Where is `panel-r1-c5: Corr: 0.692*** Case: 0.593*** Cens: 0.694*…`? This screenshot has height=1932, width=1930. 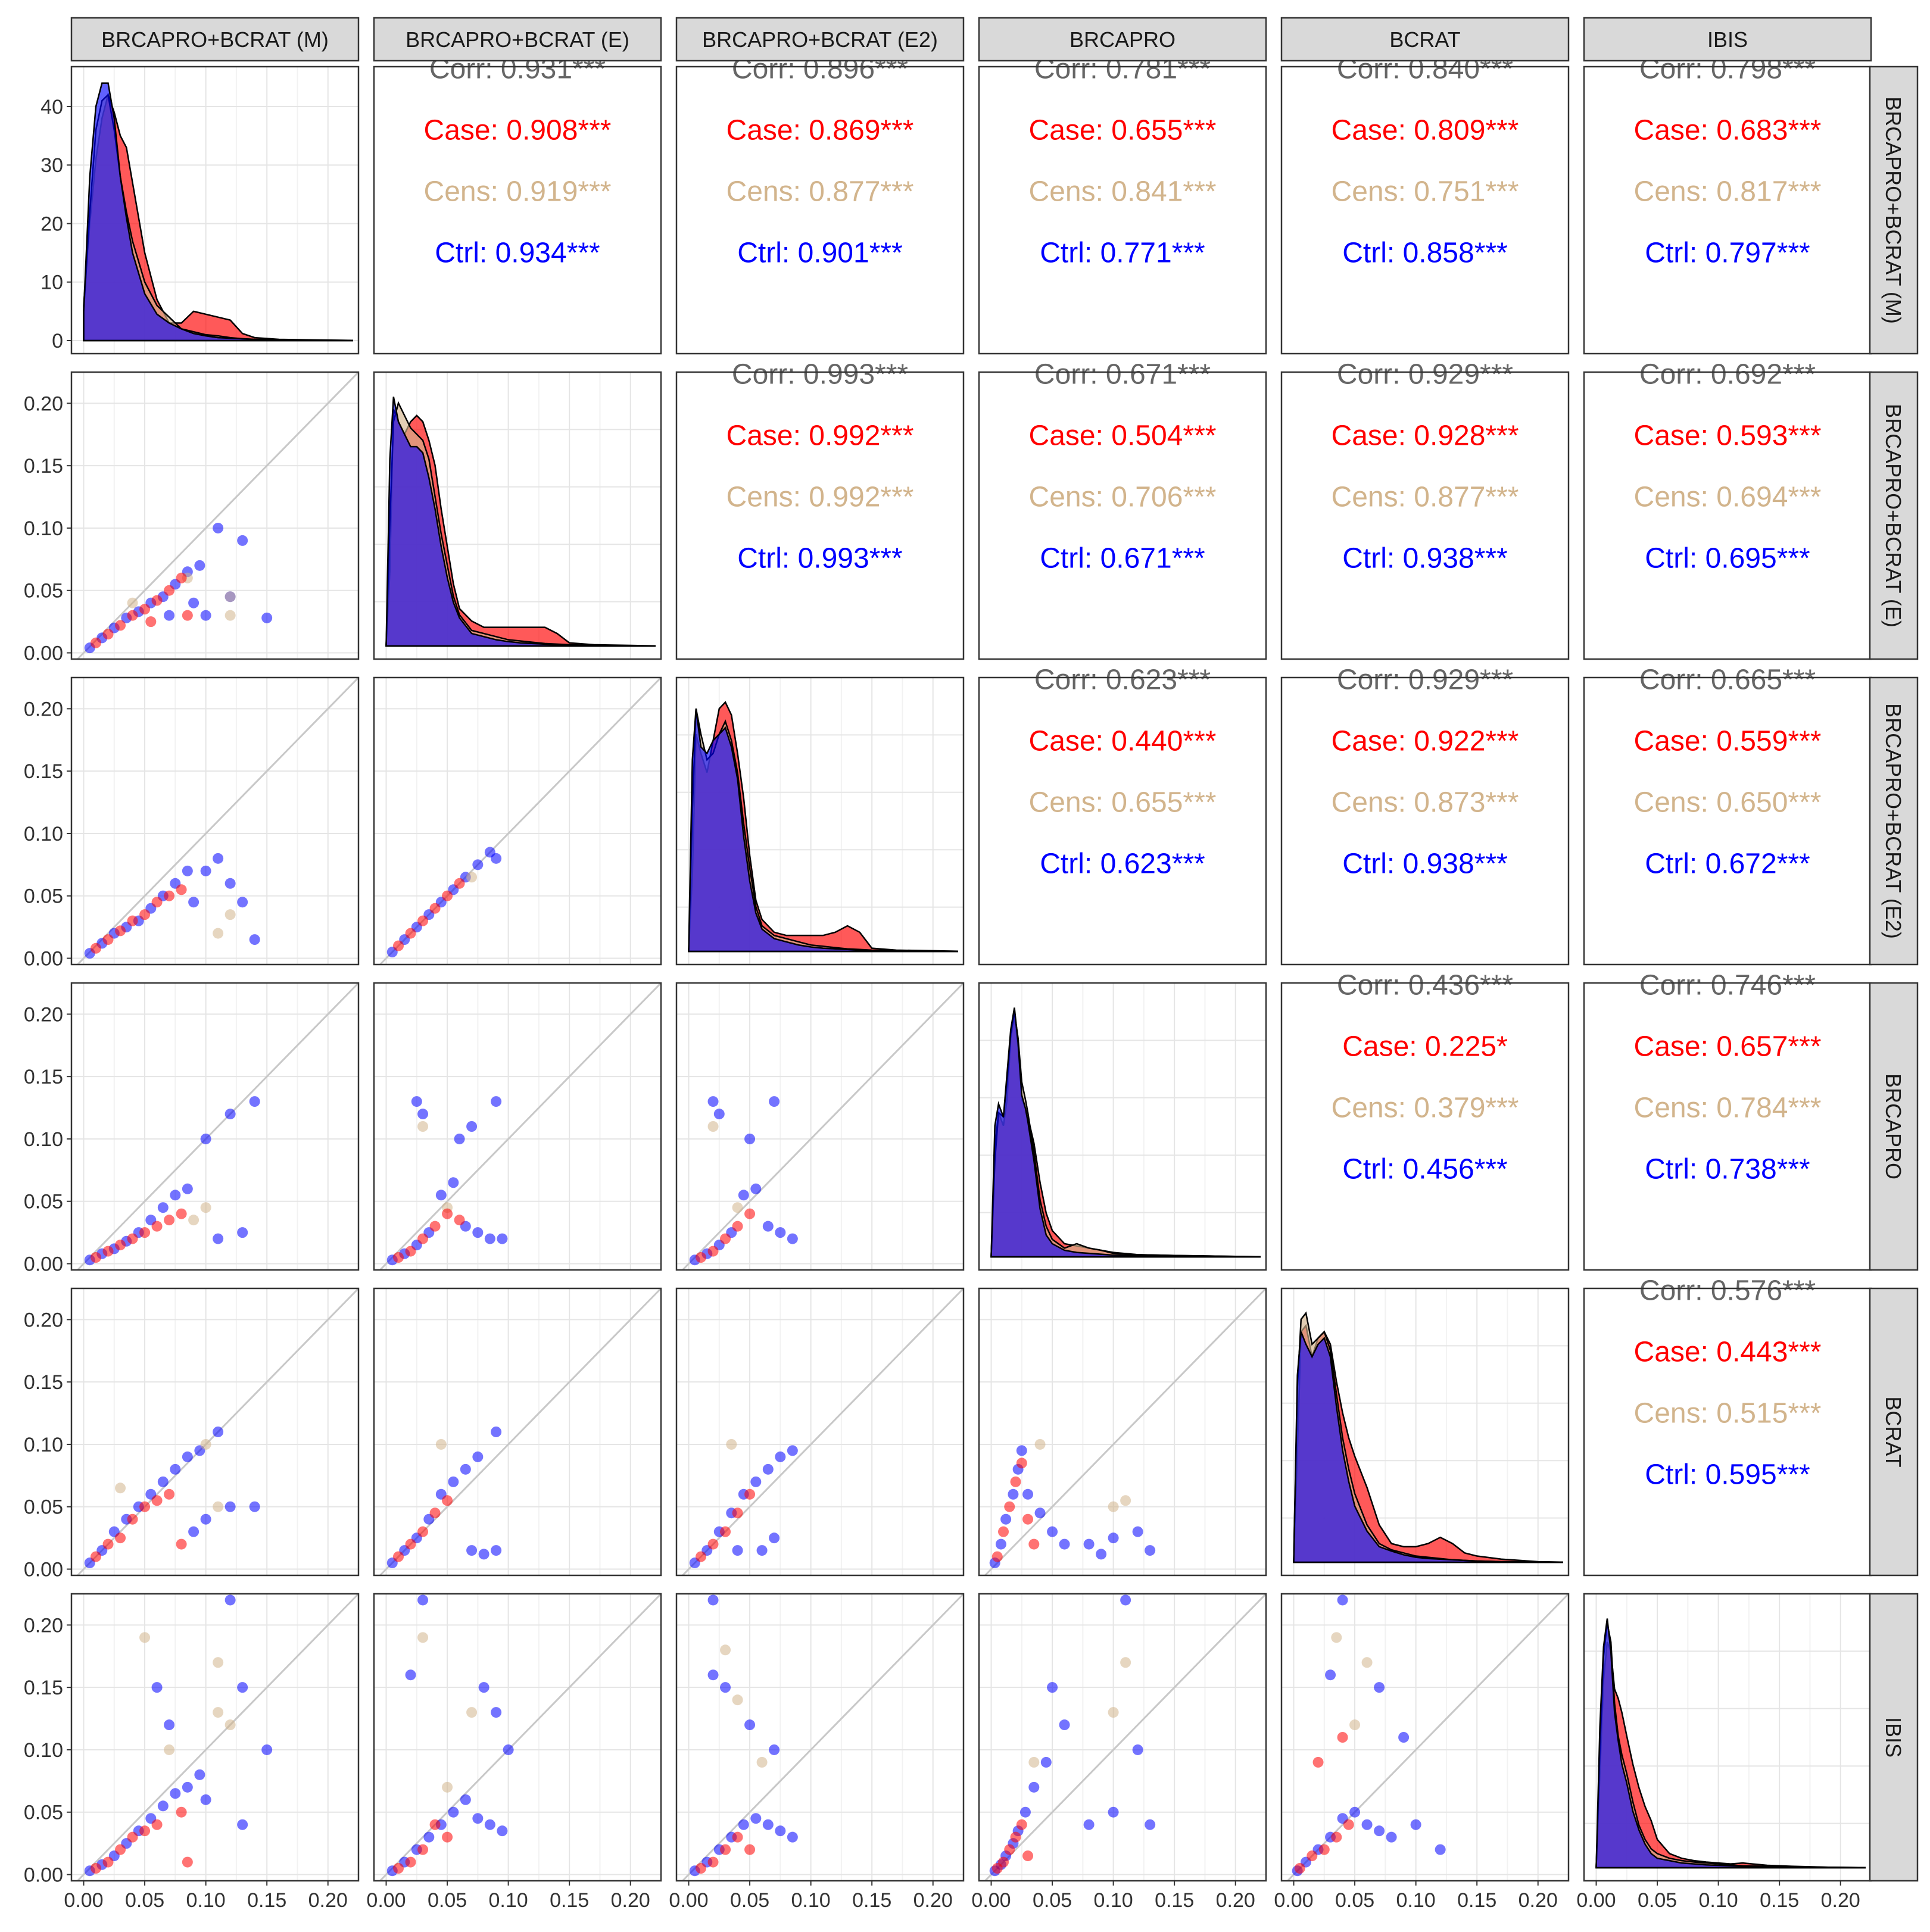
panel-r1-c5: Corr: 0.692*** Case: 0.593*** Cens: 0.694*… is located at coordinates (1728, 509).